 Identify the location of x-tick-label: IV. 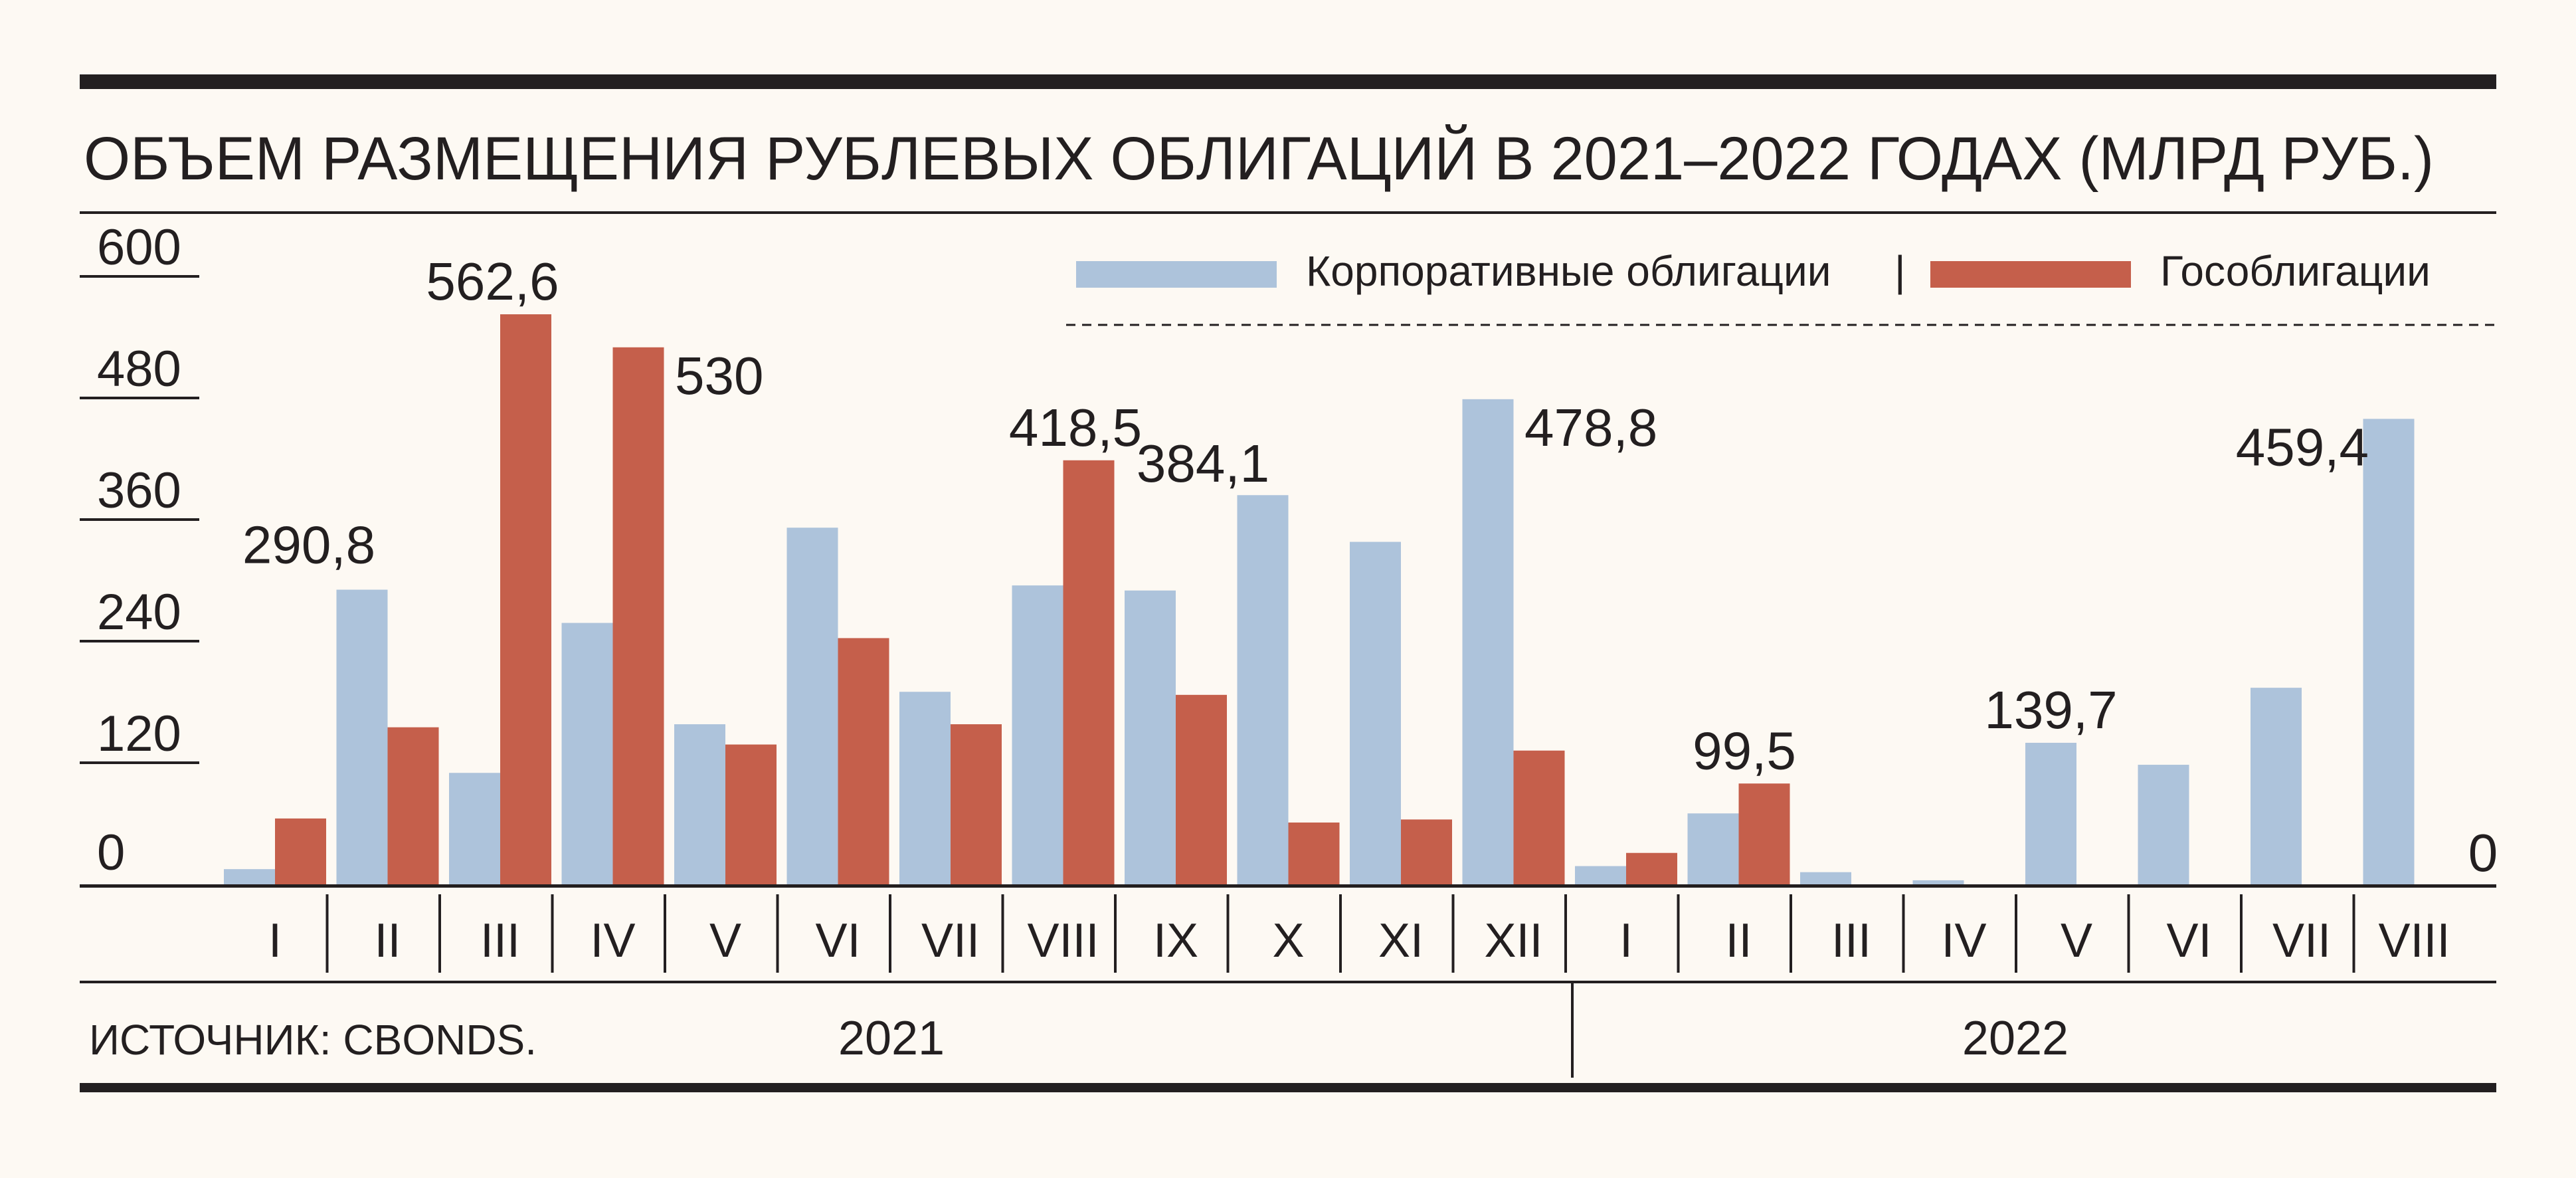
(612, 940).